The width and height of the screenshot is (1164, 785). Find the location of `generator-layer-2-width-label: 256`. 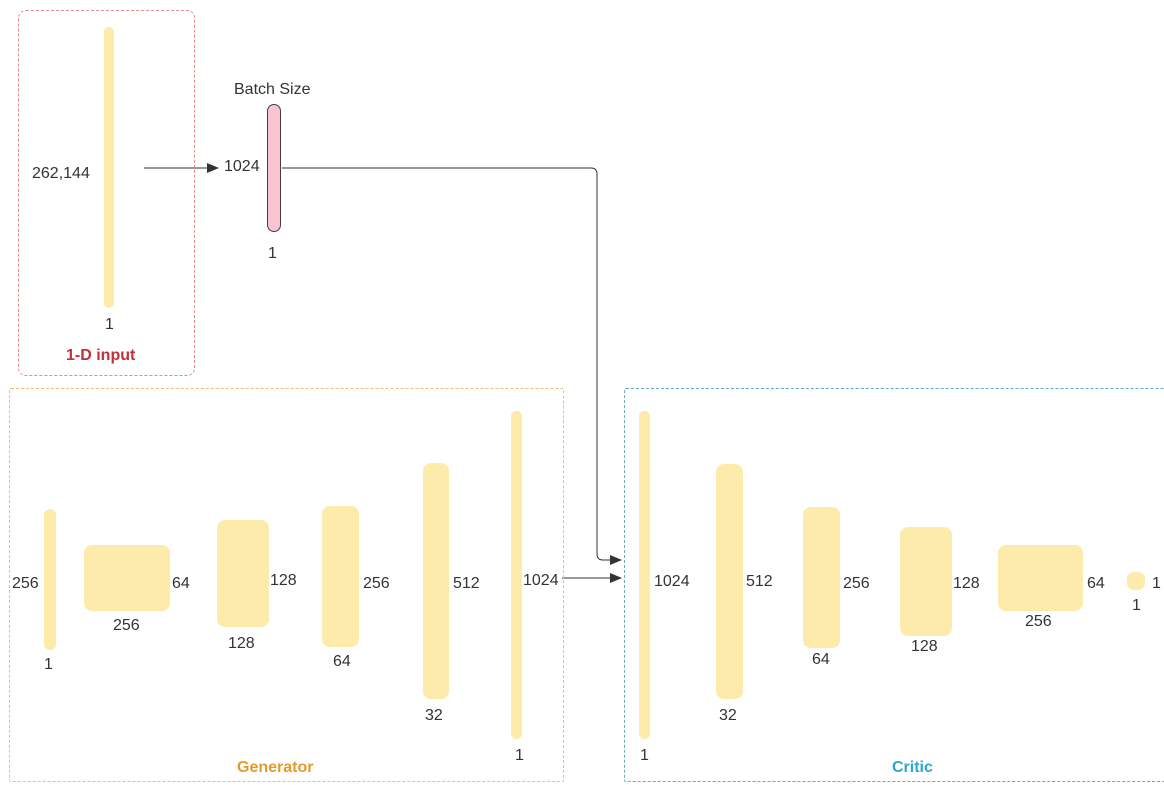

generator-layer-2-width-label: 256 is located at coordinates (126, 625).